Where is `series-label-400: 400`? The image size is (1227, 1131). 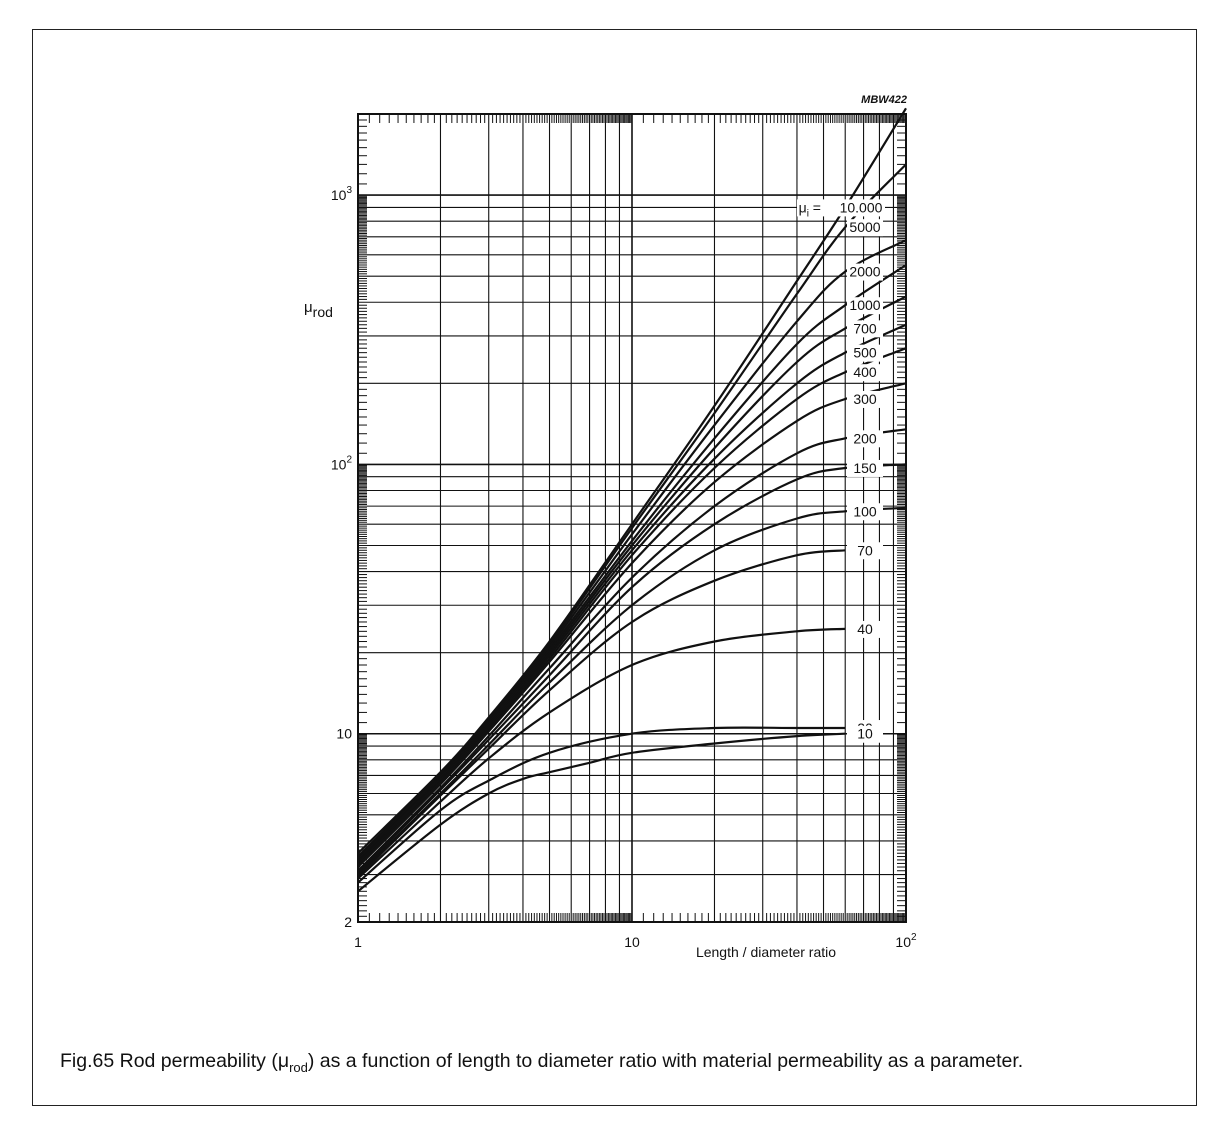
series-label-400: 400 is located at coordinates (865, 372).